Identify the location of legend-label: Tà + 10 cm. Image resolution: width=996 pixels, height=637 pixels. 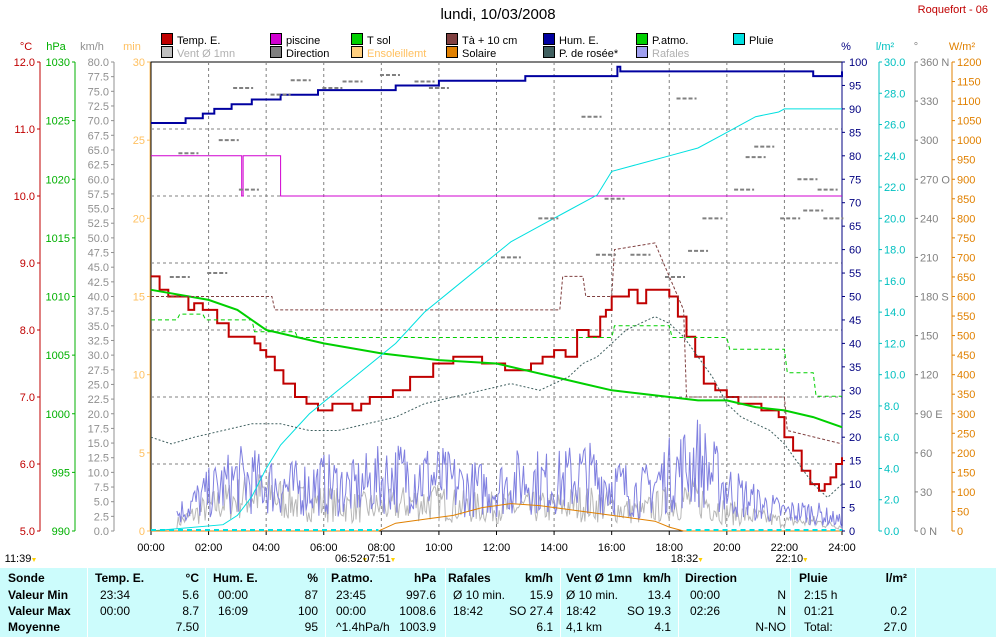
(490, 41).